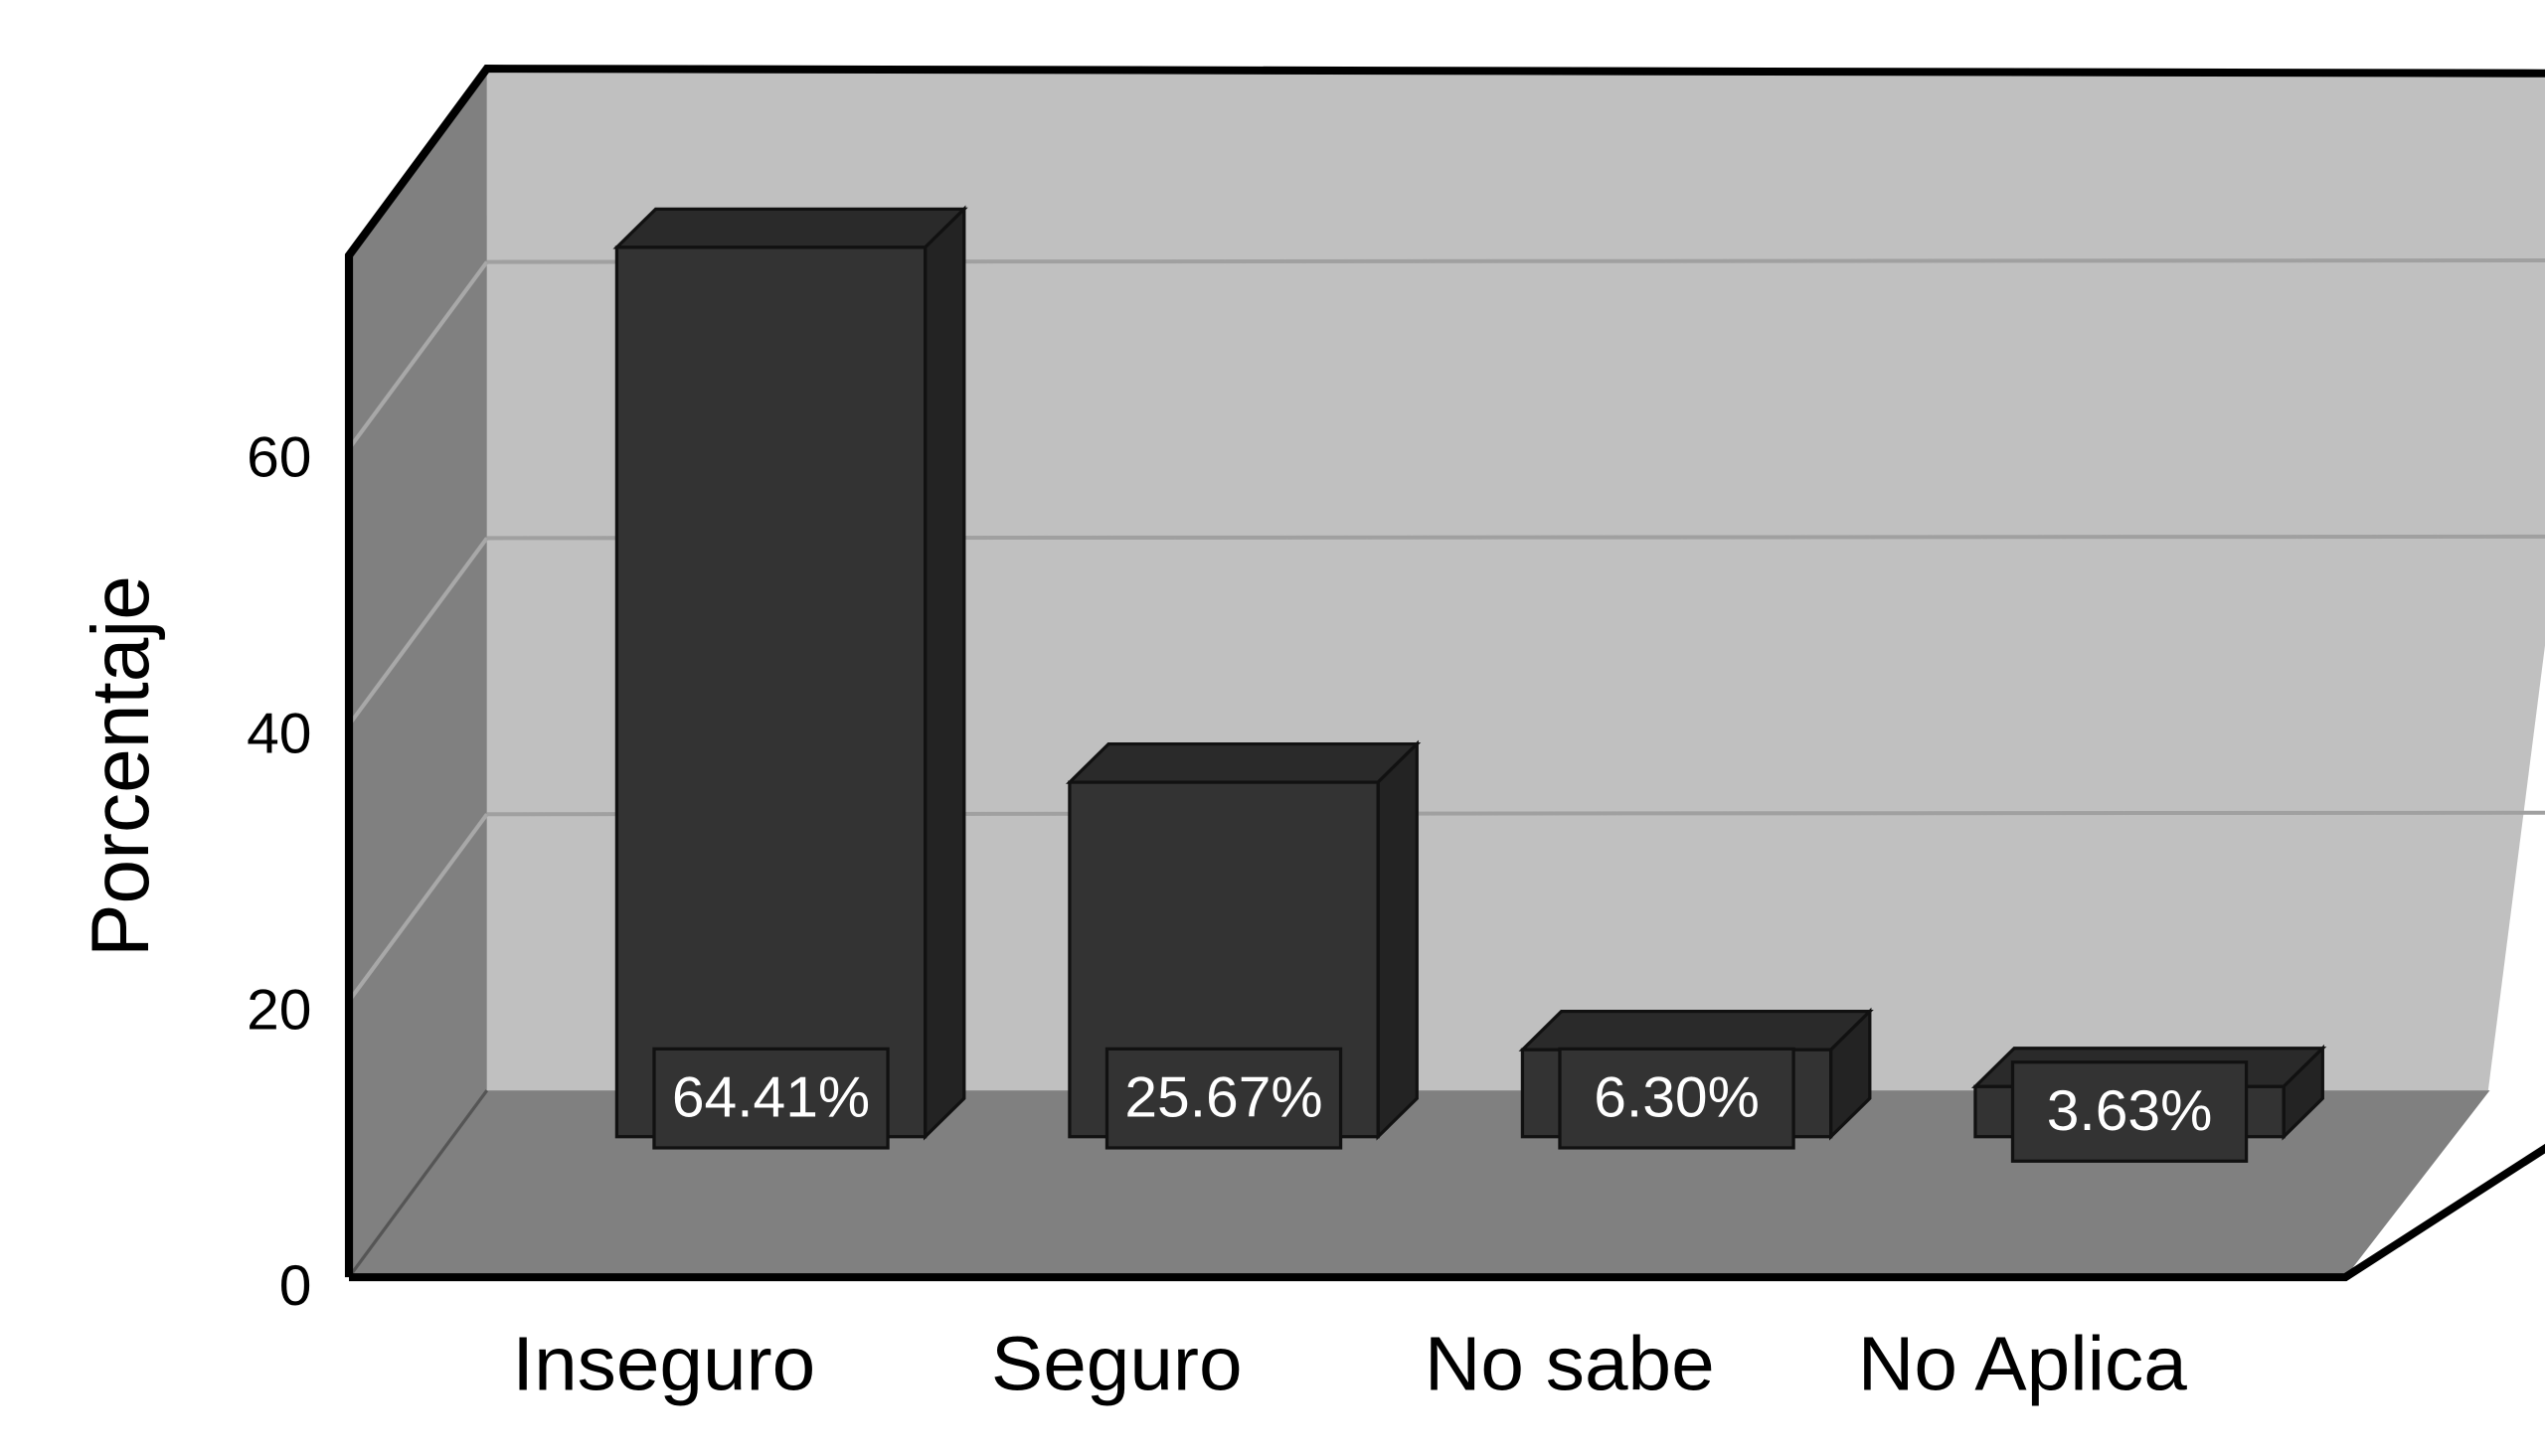 Image resolution: width=2545 pixels, height=1456 pixels. What do you see at coordinates (121, 766) in the screenshot?
I see `y-axis-label: Porcentaje` at bounding box center [121, 766].